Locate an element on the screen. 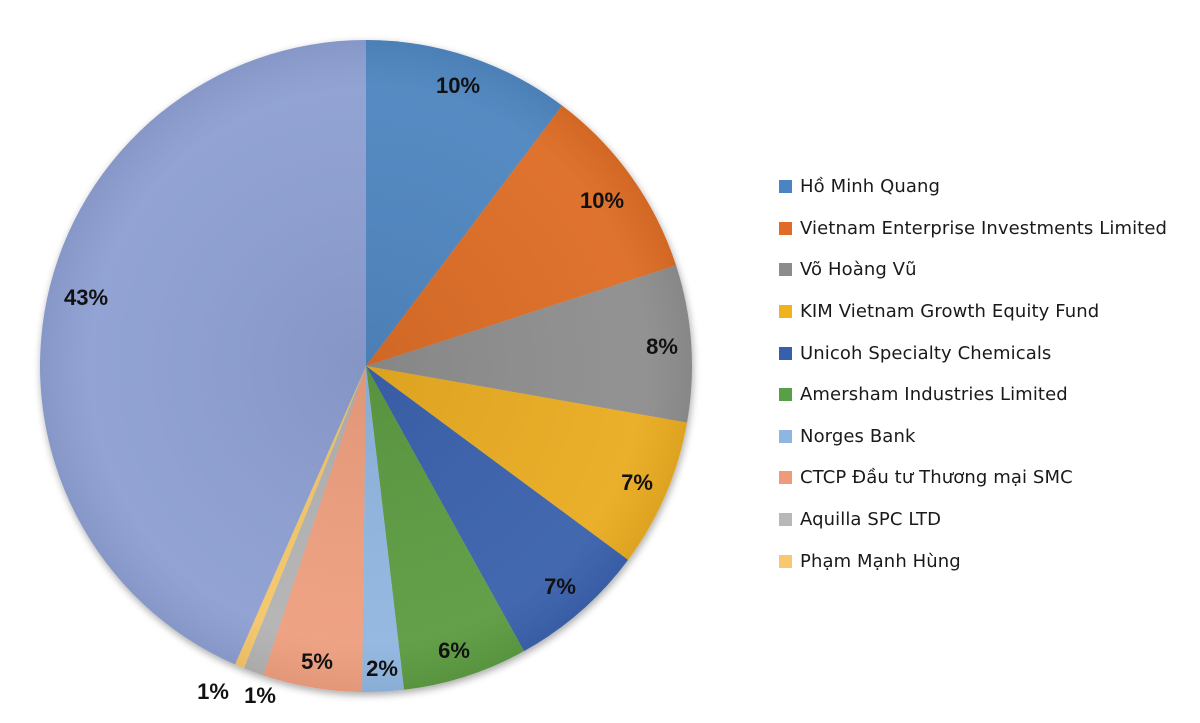  legend-item: Vietnam Enterprise Investments Limited is located at coordinates (973, 229).